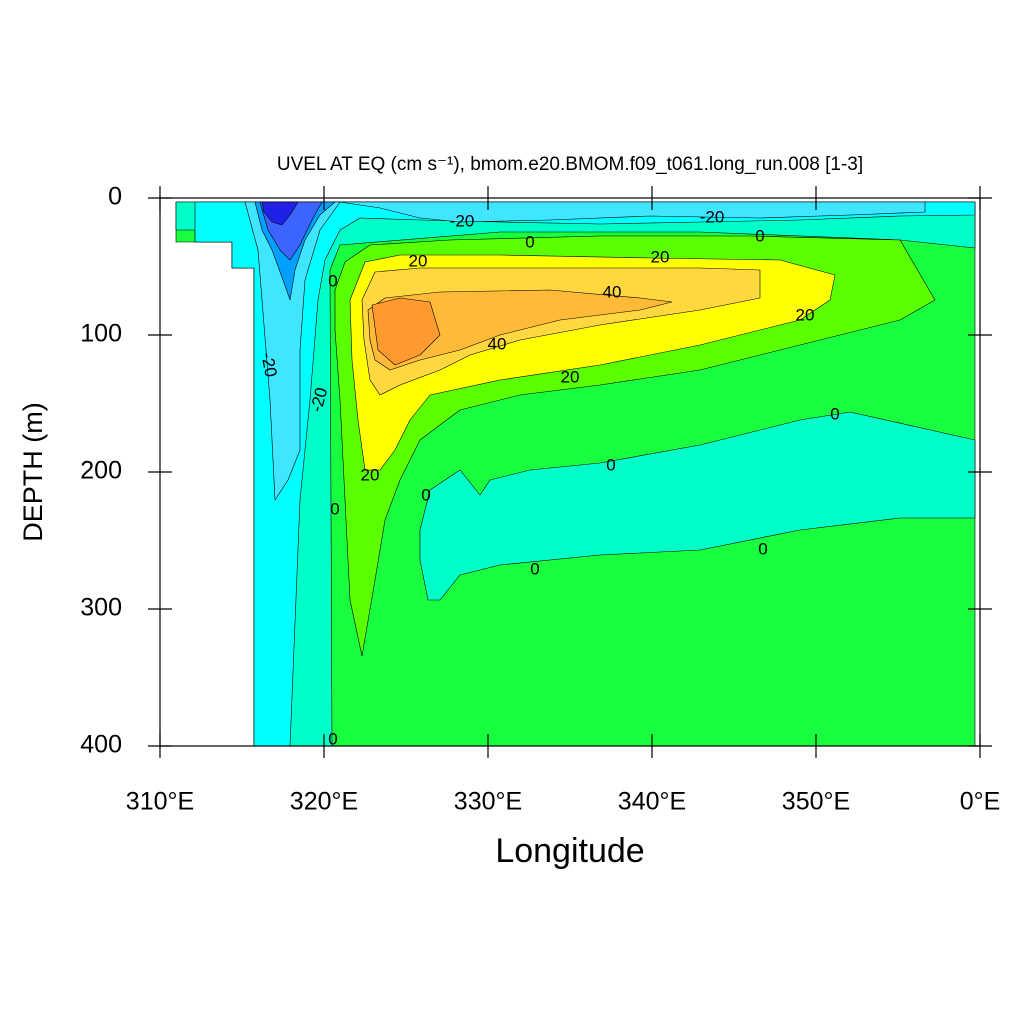 The image size is (1024, 1024). Describe the element at coordinates (324, 802) in the screenshot. I see `x-tick-label: 320°E` at that location.